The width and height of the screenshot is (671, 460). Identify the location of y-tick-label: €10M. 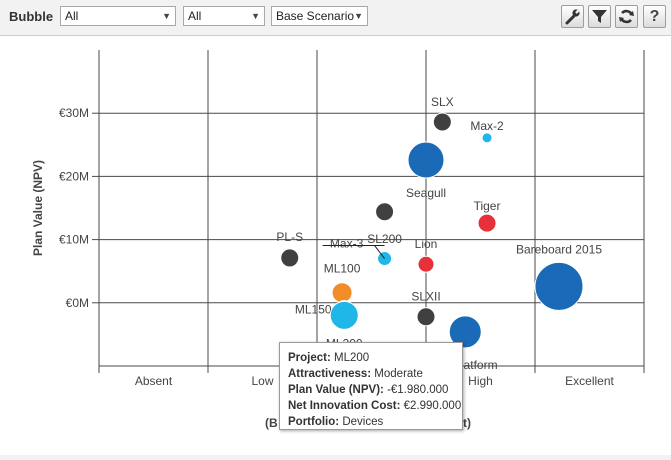
(74, 240).